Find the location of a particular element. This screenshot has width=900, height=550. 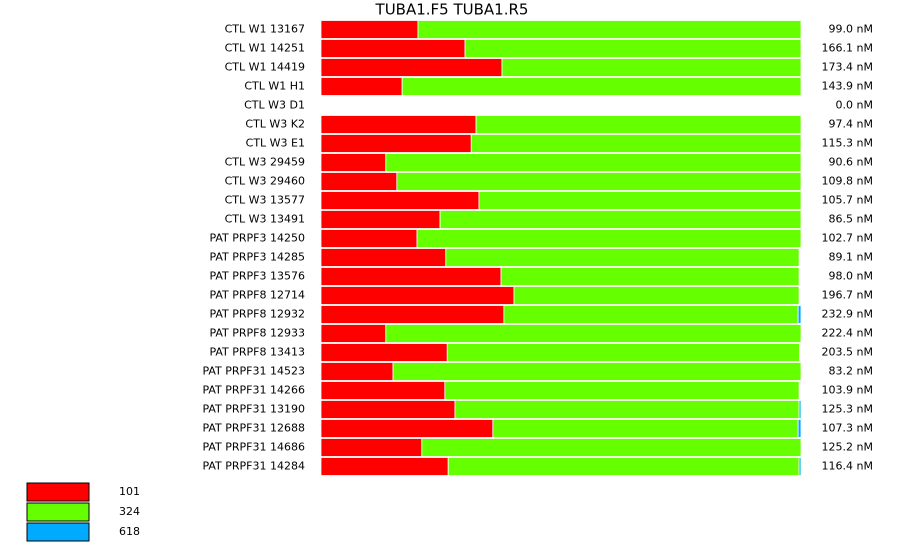

row-total-label: 166.1 nM is located at coordinates (847, 48).